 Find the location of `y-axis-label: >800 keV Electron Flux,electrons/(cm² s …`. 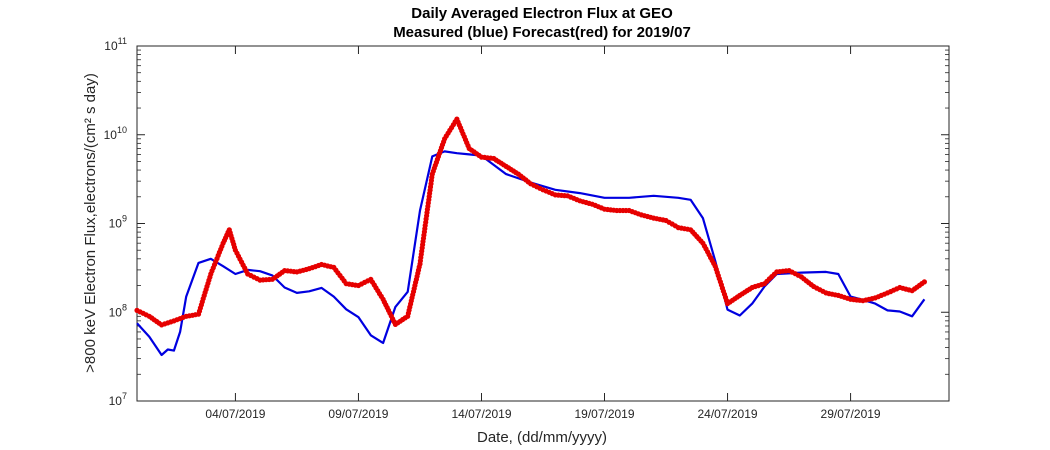

y-axis-label: >800 keV Electron Flux,electrons/(cm² s … is located at coordinates (90, 223).